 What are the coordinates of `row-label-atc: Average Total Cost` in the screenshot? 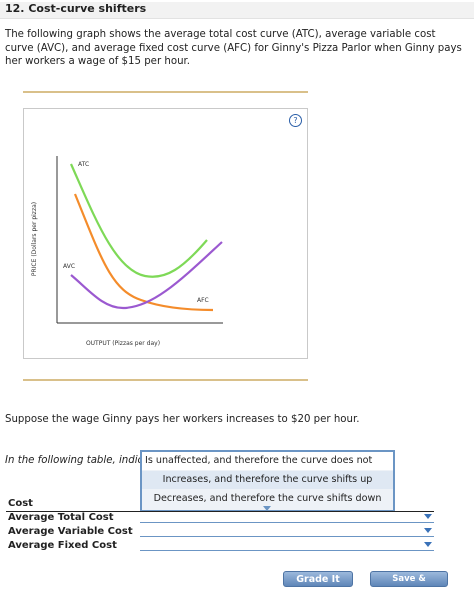 It's located at (61, 517).